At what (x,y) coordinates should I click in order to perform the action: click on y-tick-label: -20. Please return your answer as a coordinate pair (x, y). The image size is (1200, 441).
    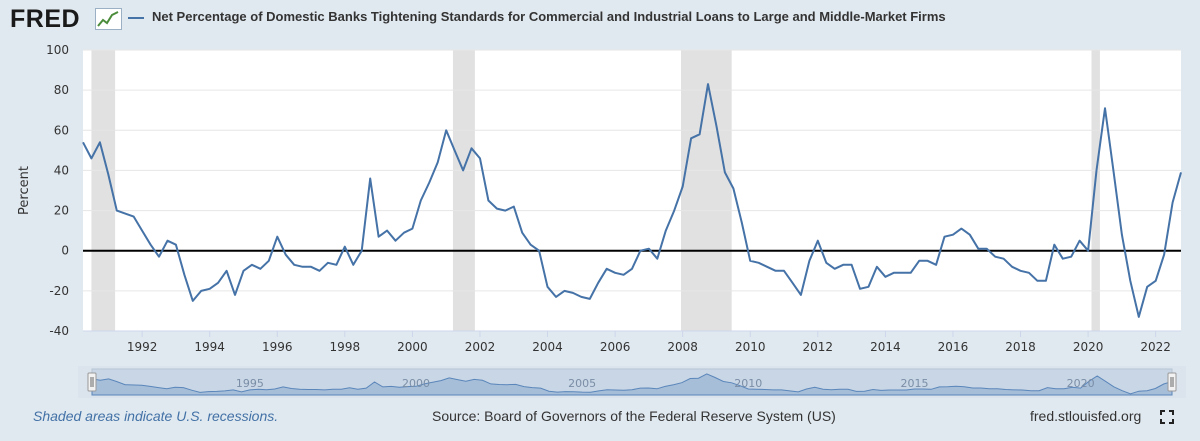
    Looking at the image, I should click on (59, 291).